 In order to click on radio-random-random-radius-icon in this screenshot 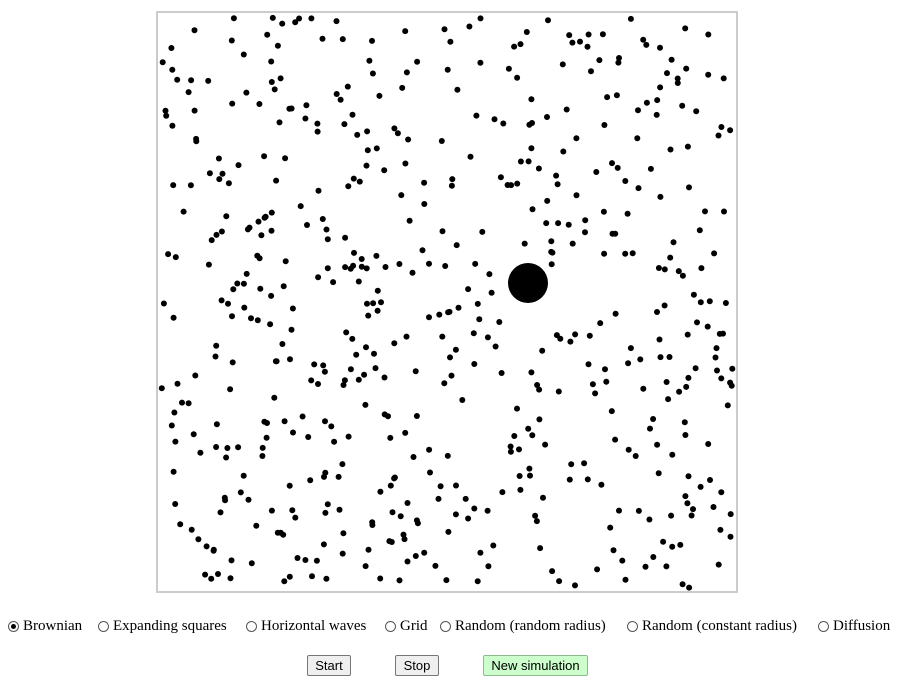, I will do `click(445, 626)`.